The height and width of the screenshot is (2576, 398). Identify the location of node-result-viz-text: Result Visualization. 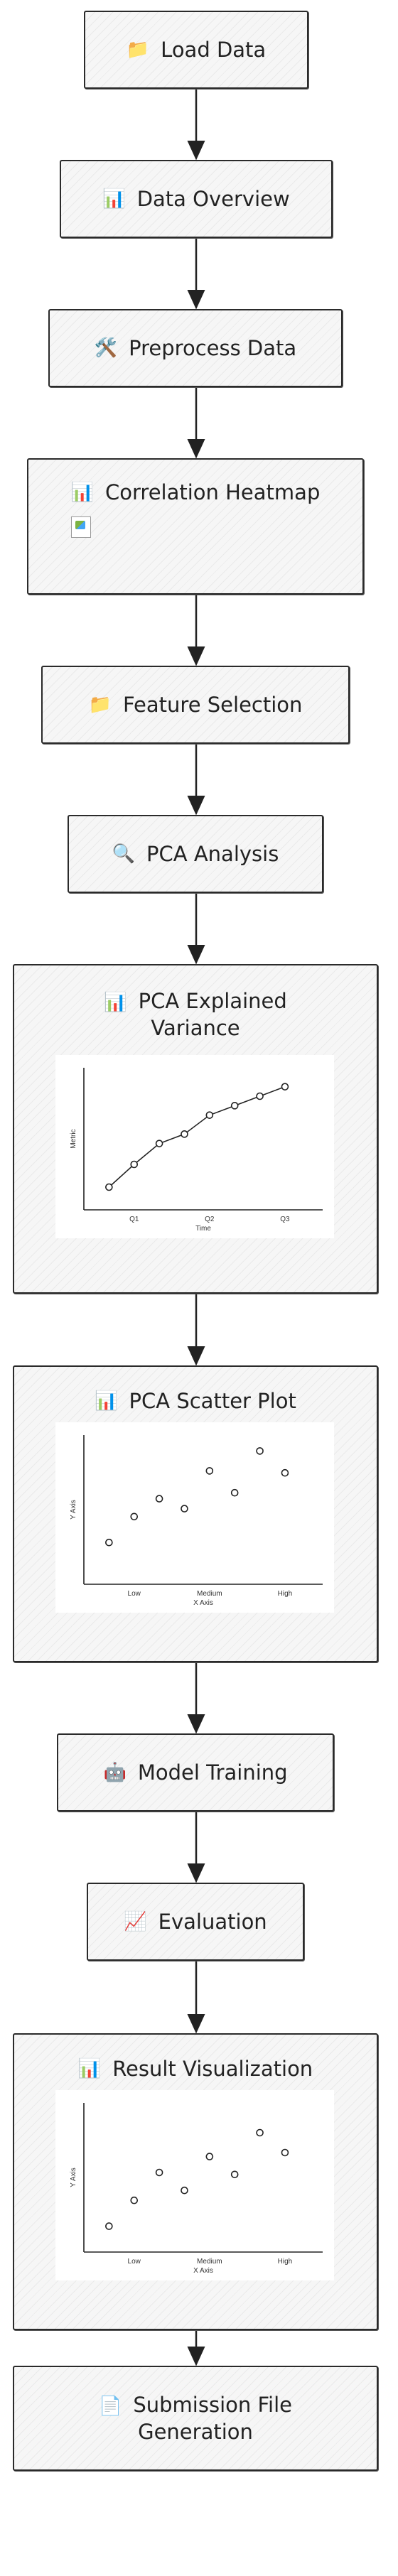
(213, 2069).